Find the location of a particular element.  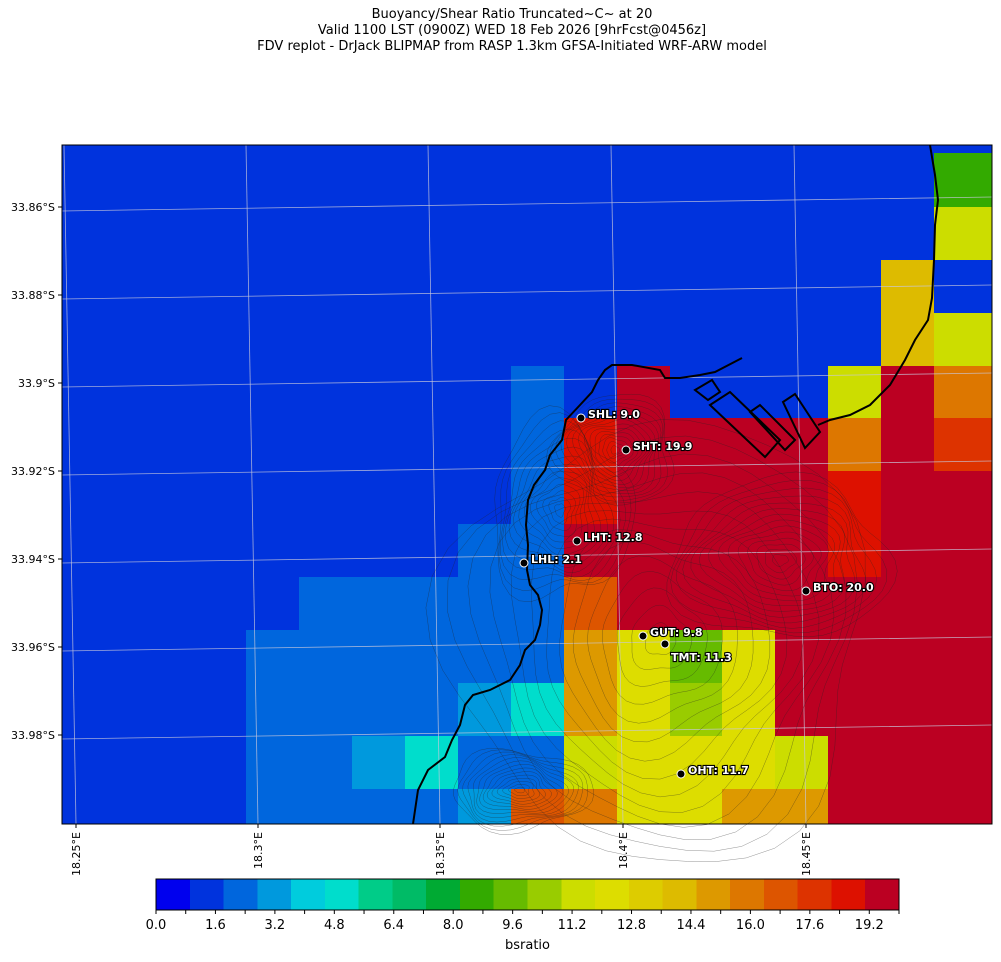

lat-tick-label: 33.9°S is located at coordinates (36, 383).